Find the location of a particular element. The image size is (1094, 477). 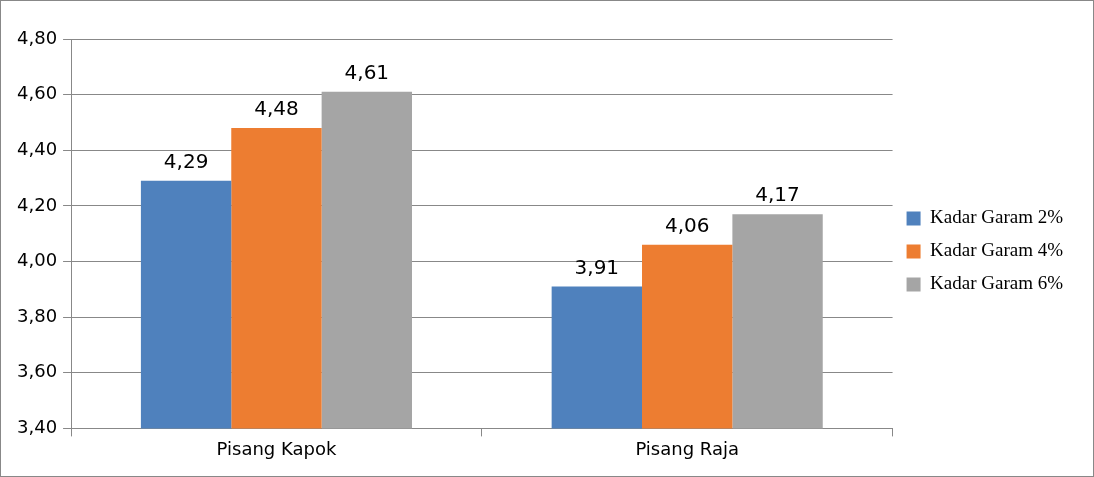

y-tick-label: 4,60 is located at coordinates (37, 93).